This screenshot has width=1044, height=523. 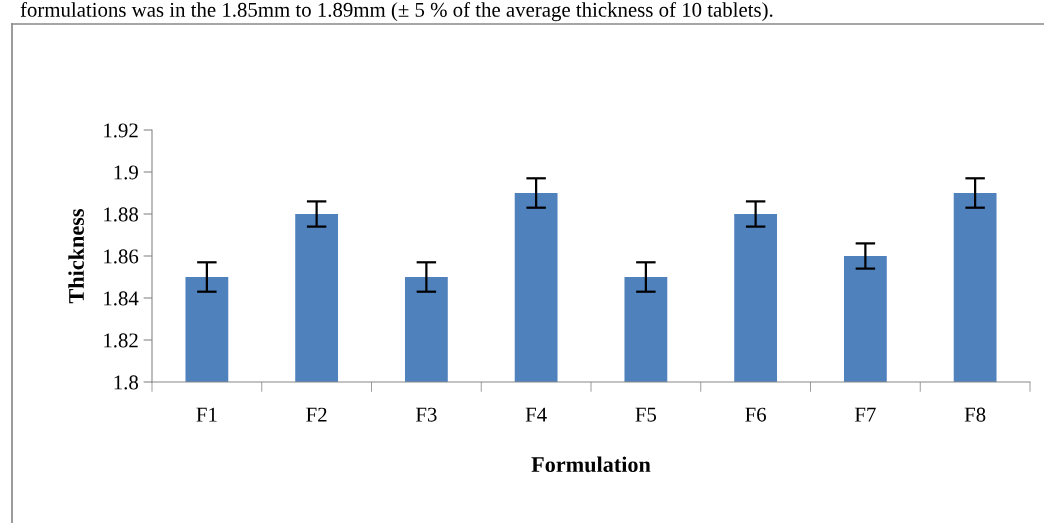 I want to click on y-tick-label: 1.82, so click(x=121, y=340).